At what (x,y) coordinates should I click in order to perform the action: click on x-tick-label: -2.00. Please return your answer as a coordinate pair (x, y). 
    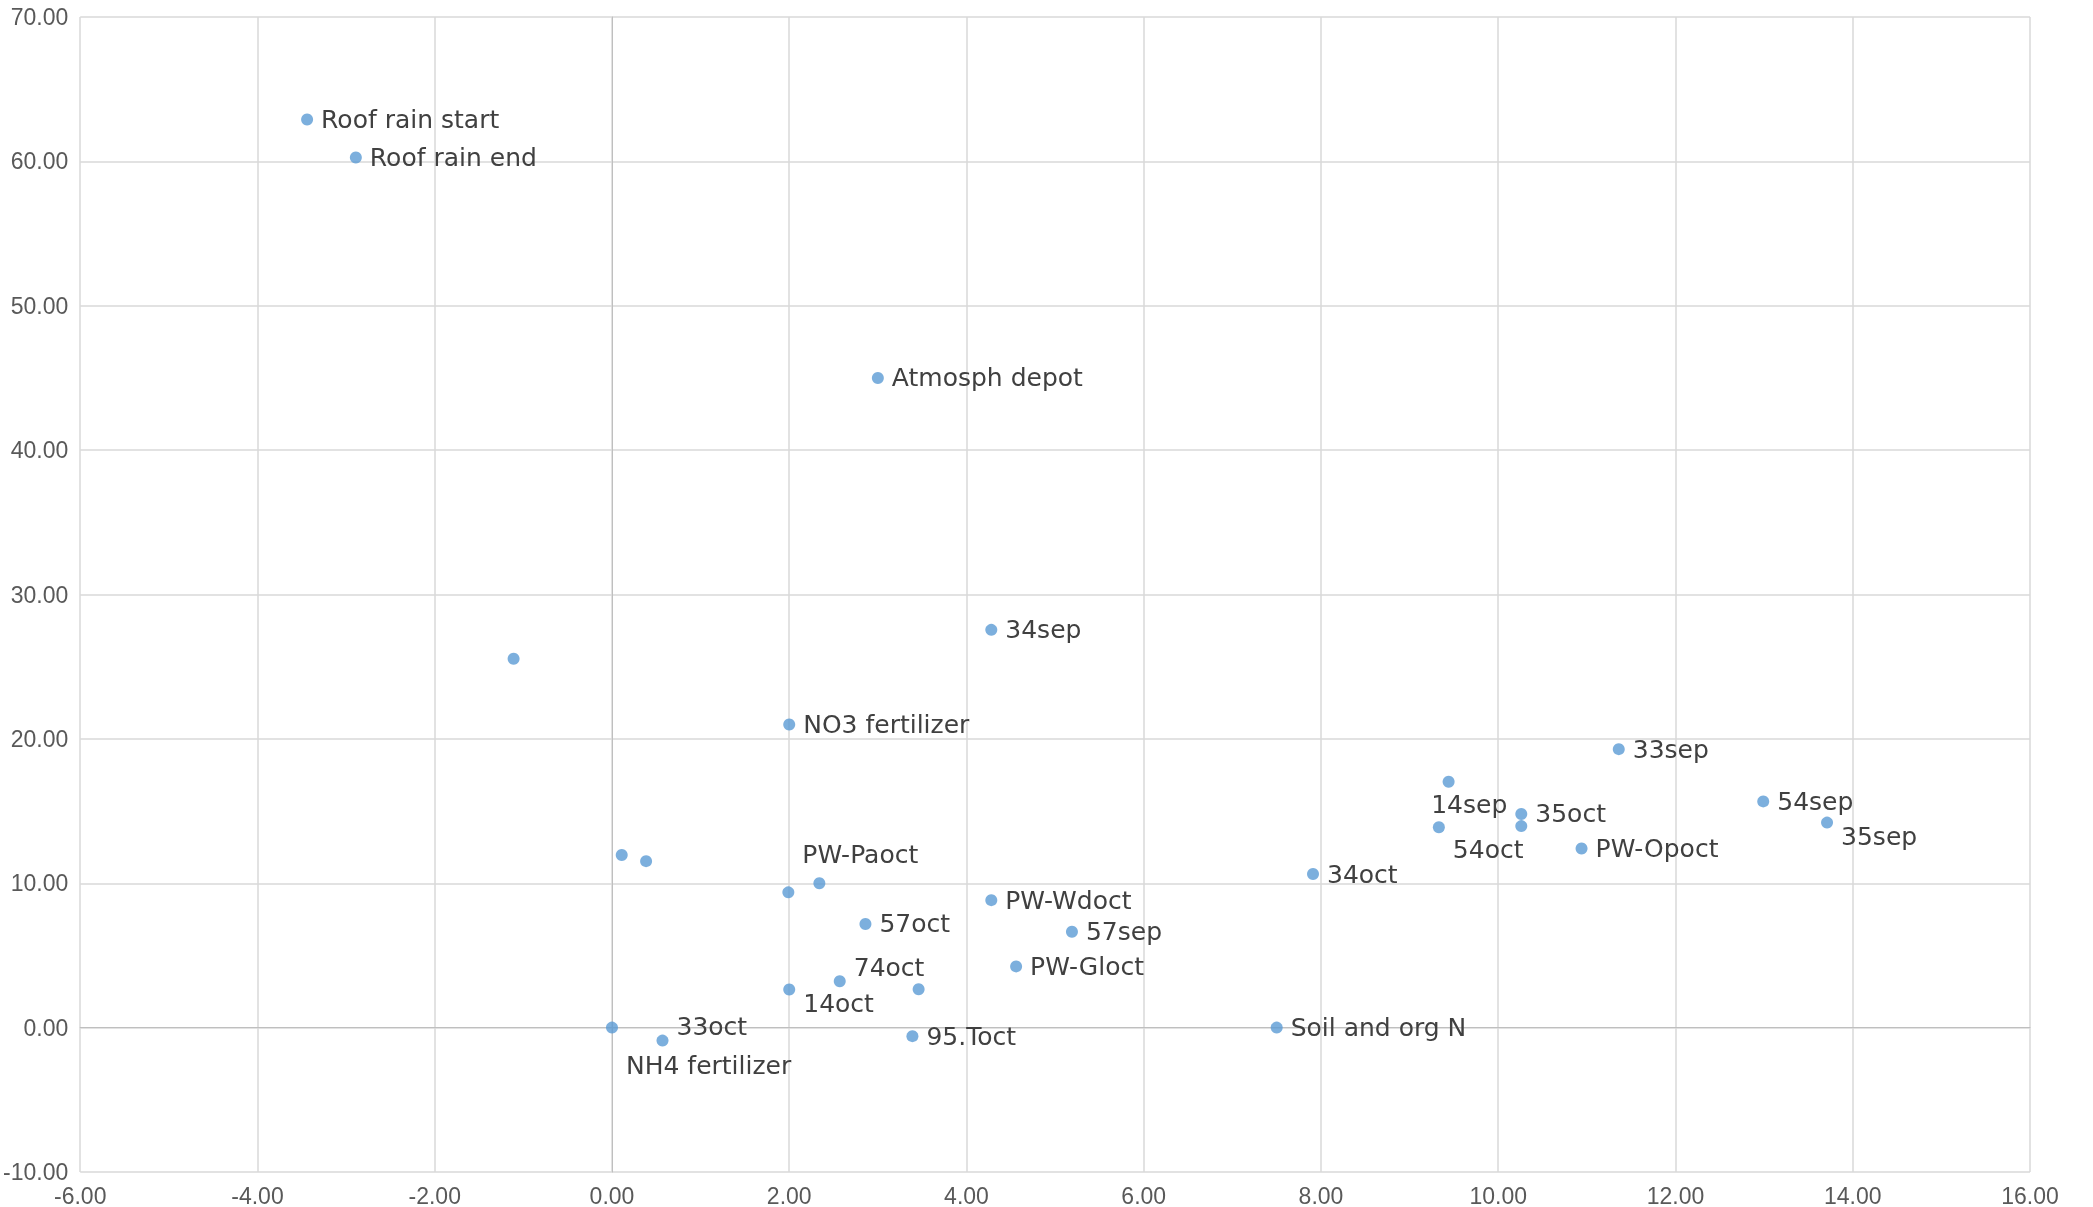
    Looking at the image, I should click on (434, 1194).